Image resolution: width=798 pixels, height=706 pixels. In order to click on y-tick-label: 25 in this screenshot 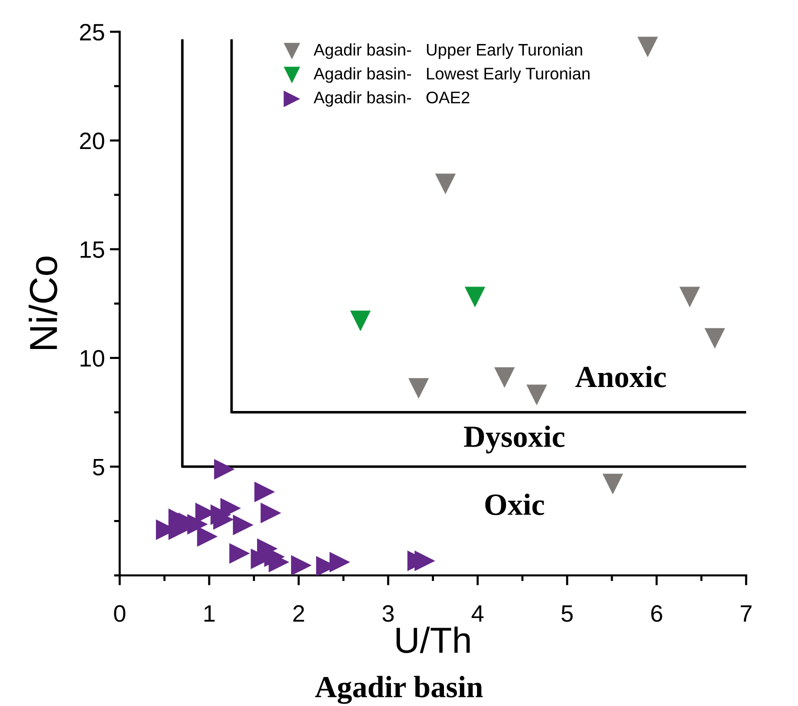, I will do `click(92, 32)`.